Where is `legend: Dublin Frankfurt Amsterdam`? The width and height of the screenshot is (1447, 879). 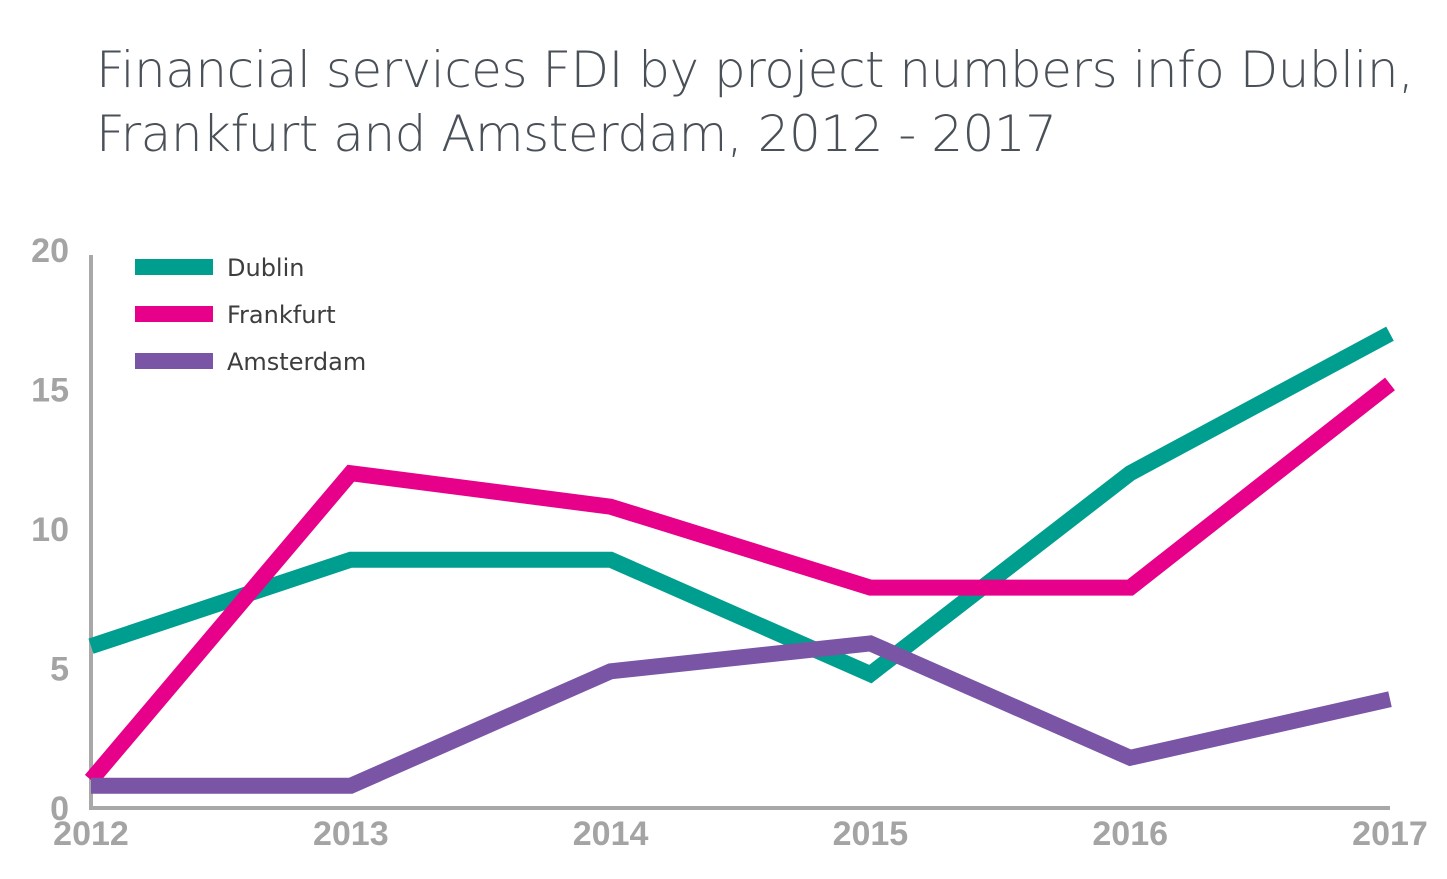 legend: Dublin Frankfurt Amsterdam is located at coordinates (250, 315).